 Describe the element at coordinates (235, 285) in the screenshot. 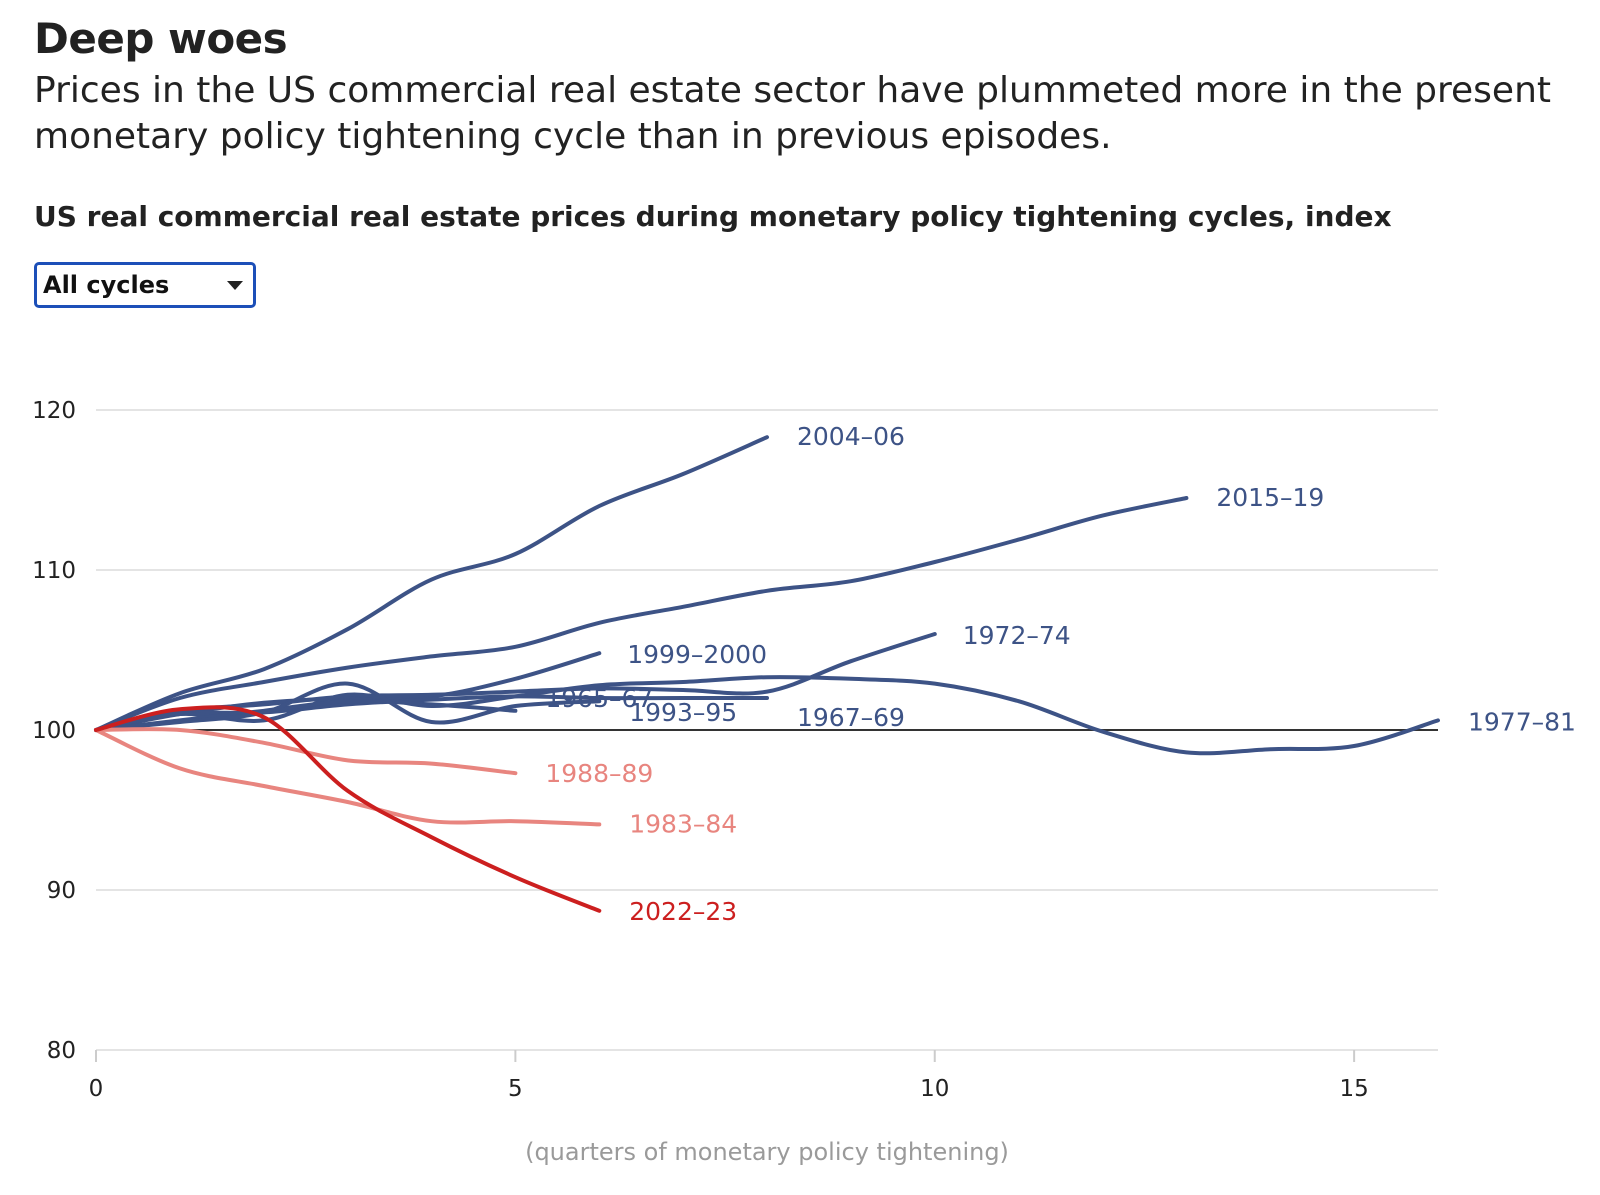

I see `chevron-down-icon` at that location.